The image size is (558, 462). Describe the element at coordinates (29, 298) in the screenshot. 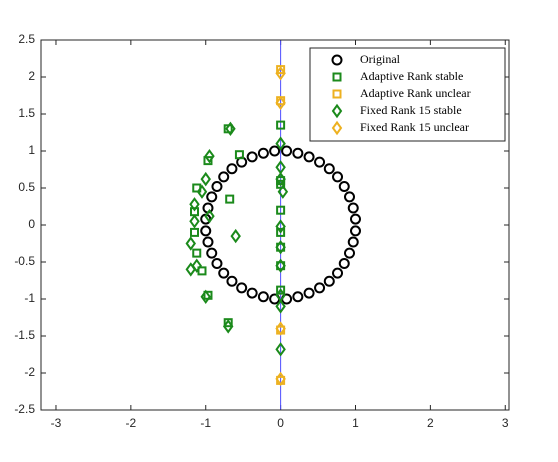

I see `y-tick-label: -1` at that location.